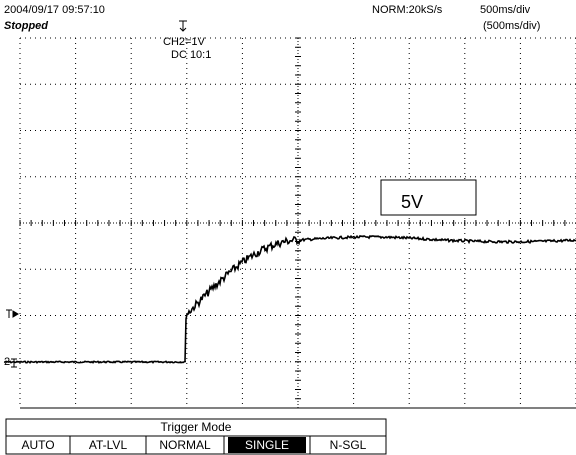  Describe the element at coordinates (26, 26) in the screenshot. I see `status: Stopped` at that location.